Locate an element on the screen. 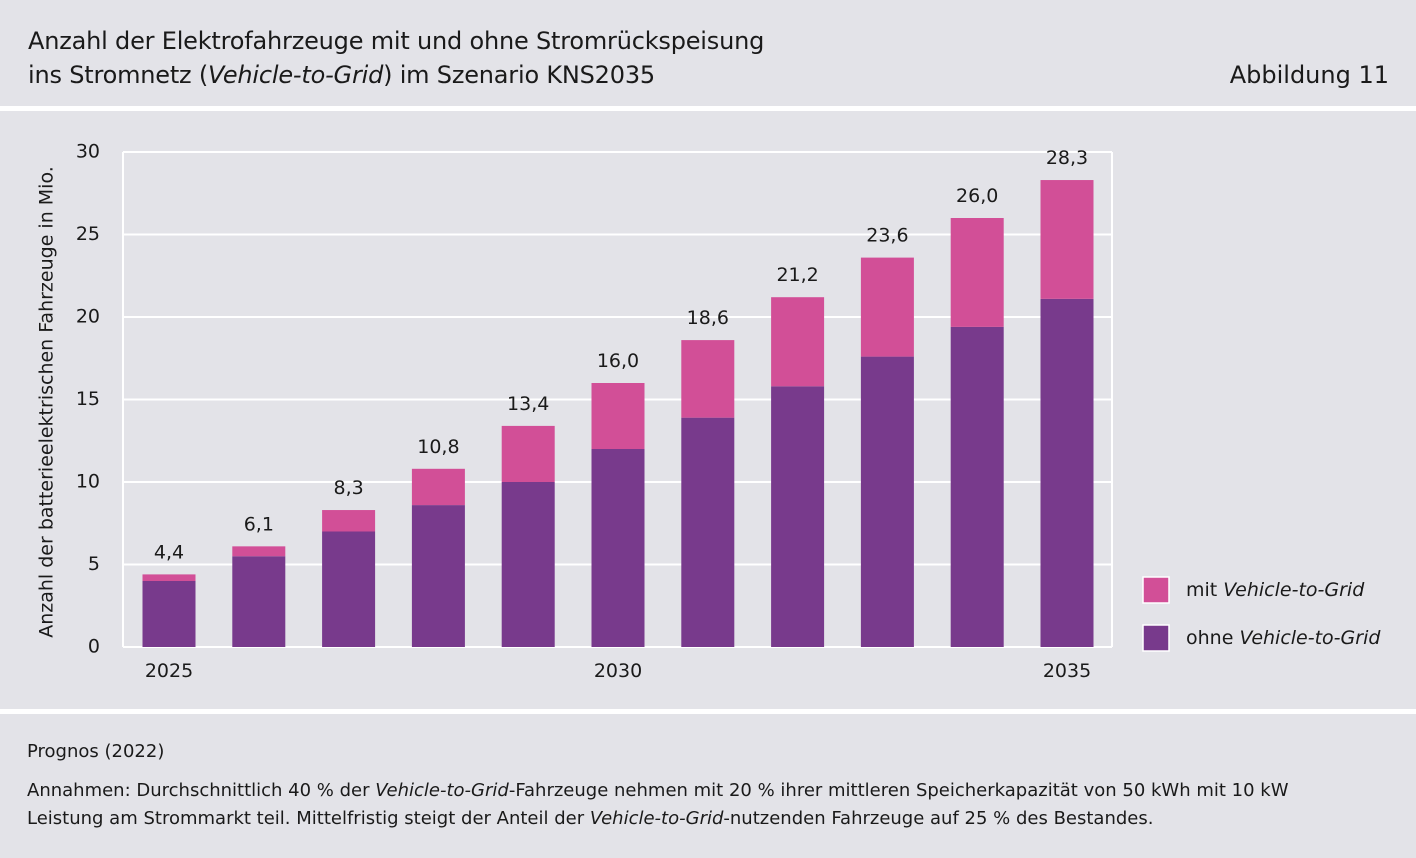 The height and width of the screenshot is (858, 1416). bar-total-label: 28,3 is located at coordinates (1067, 158).